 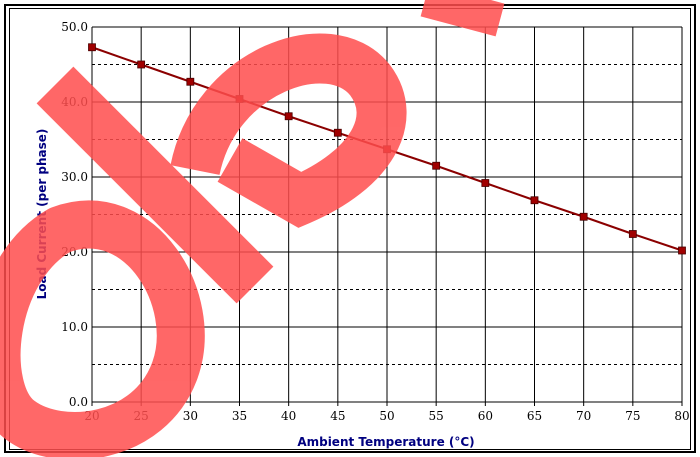 I want to click on y-tick-label-0: 0.0, so click(x=78, y=402).